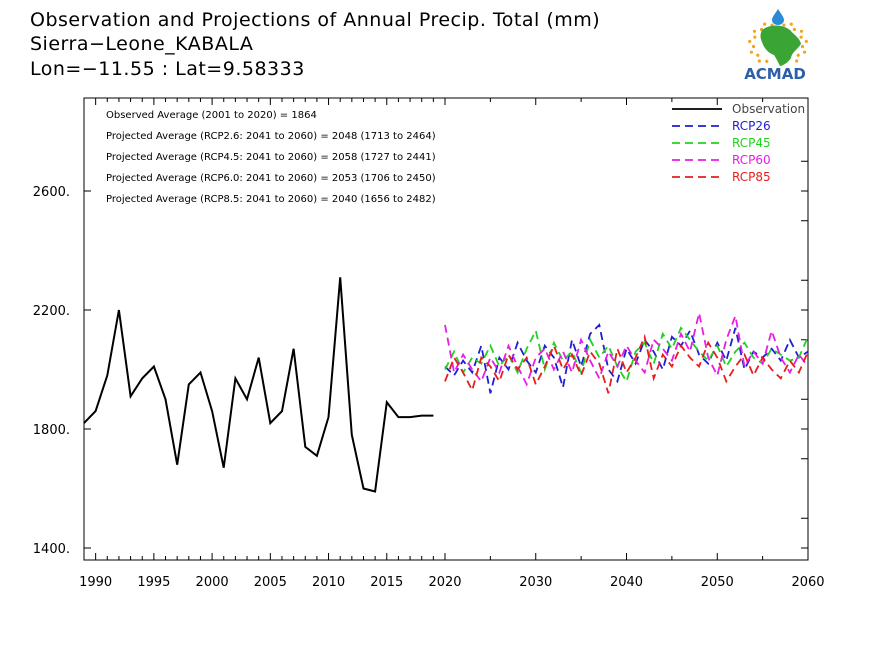  I want to click on x-tick-label: 2040, so click(626, 582).